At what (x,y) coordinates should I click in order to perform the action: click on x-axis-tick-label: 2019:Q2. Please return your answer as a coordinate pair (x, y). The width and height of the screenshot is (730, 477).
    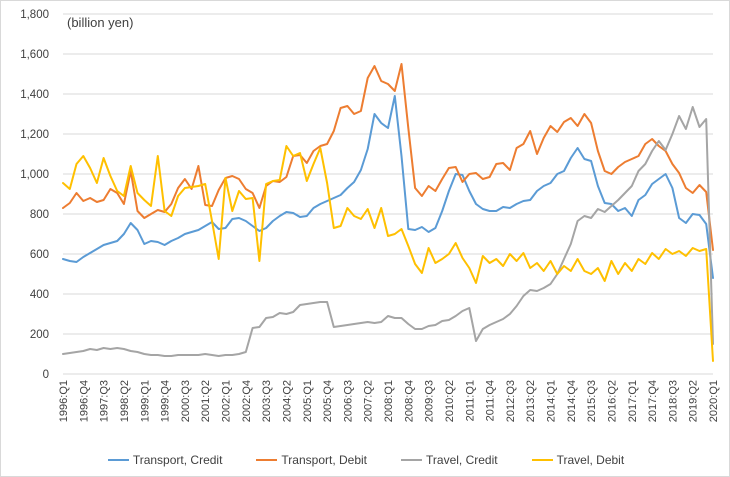
    Looking at the image, I should click on (694, 401).